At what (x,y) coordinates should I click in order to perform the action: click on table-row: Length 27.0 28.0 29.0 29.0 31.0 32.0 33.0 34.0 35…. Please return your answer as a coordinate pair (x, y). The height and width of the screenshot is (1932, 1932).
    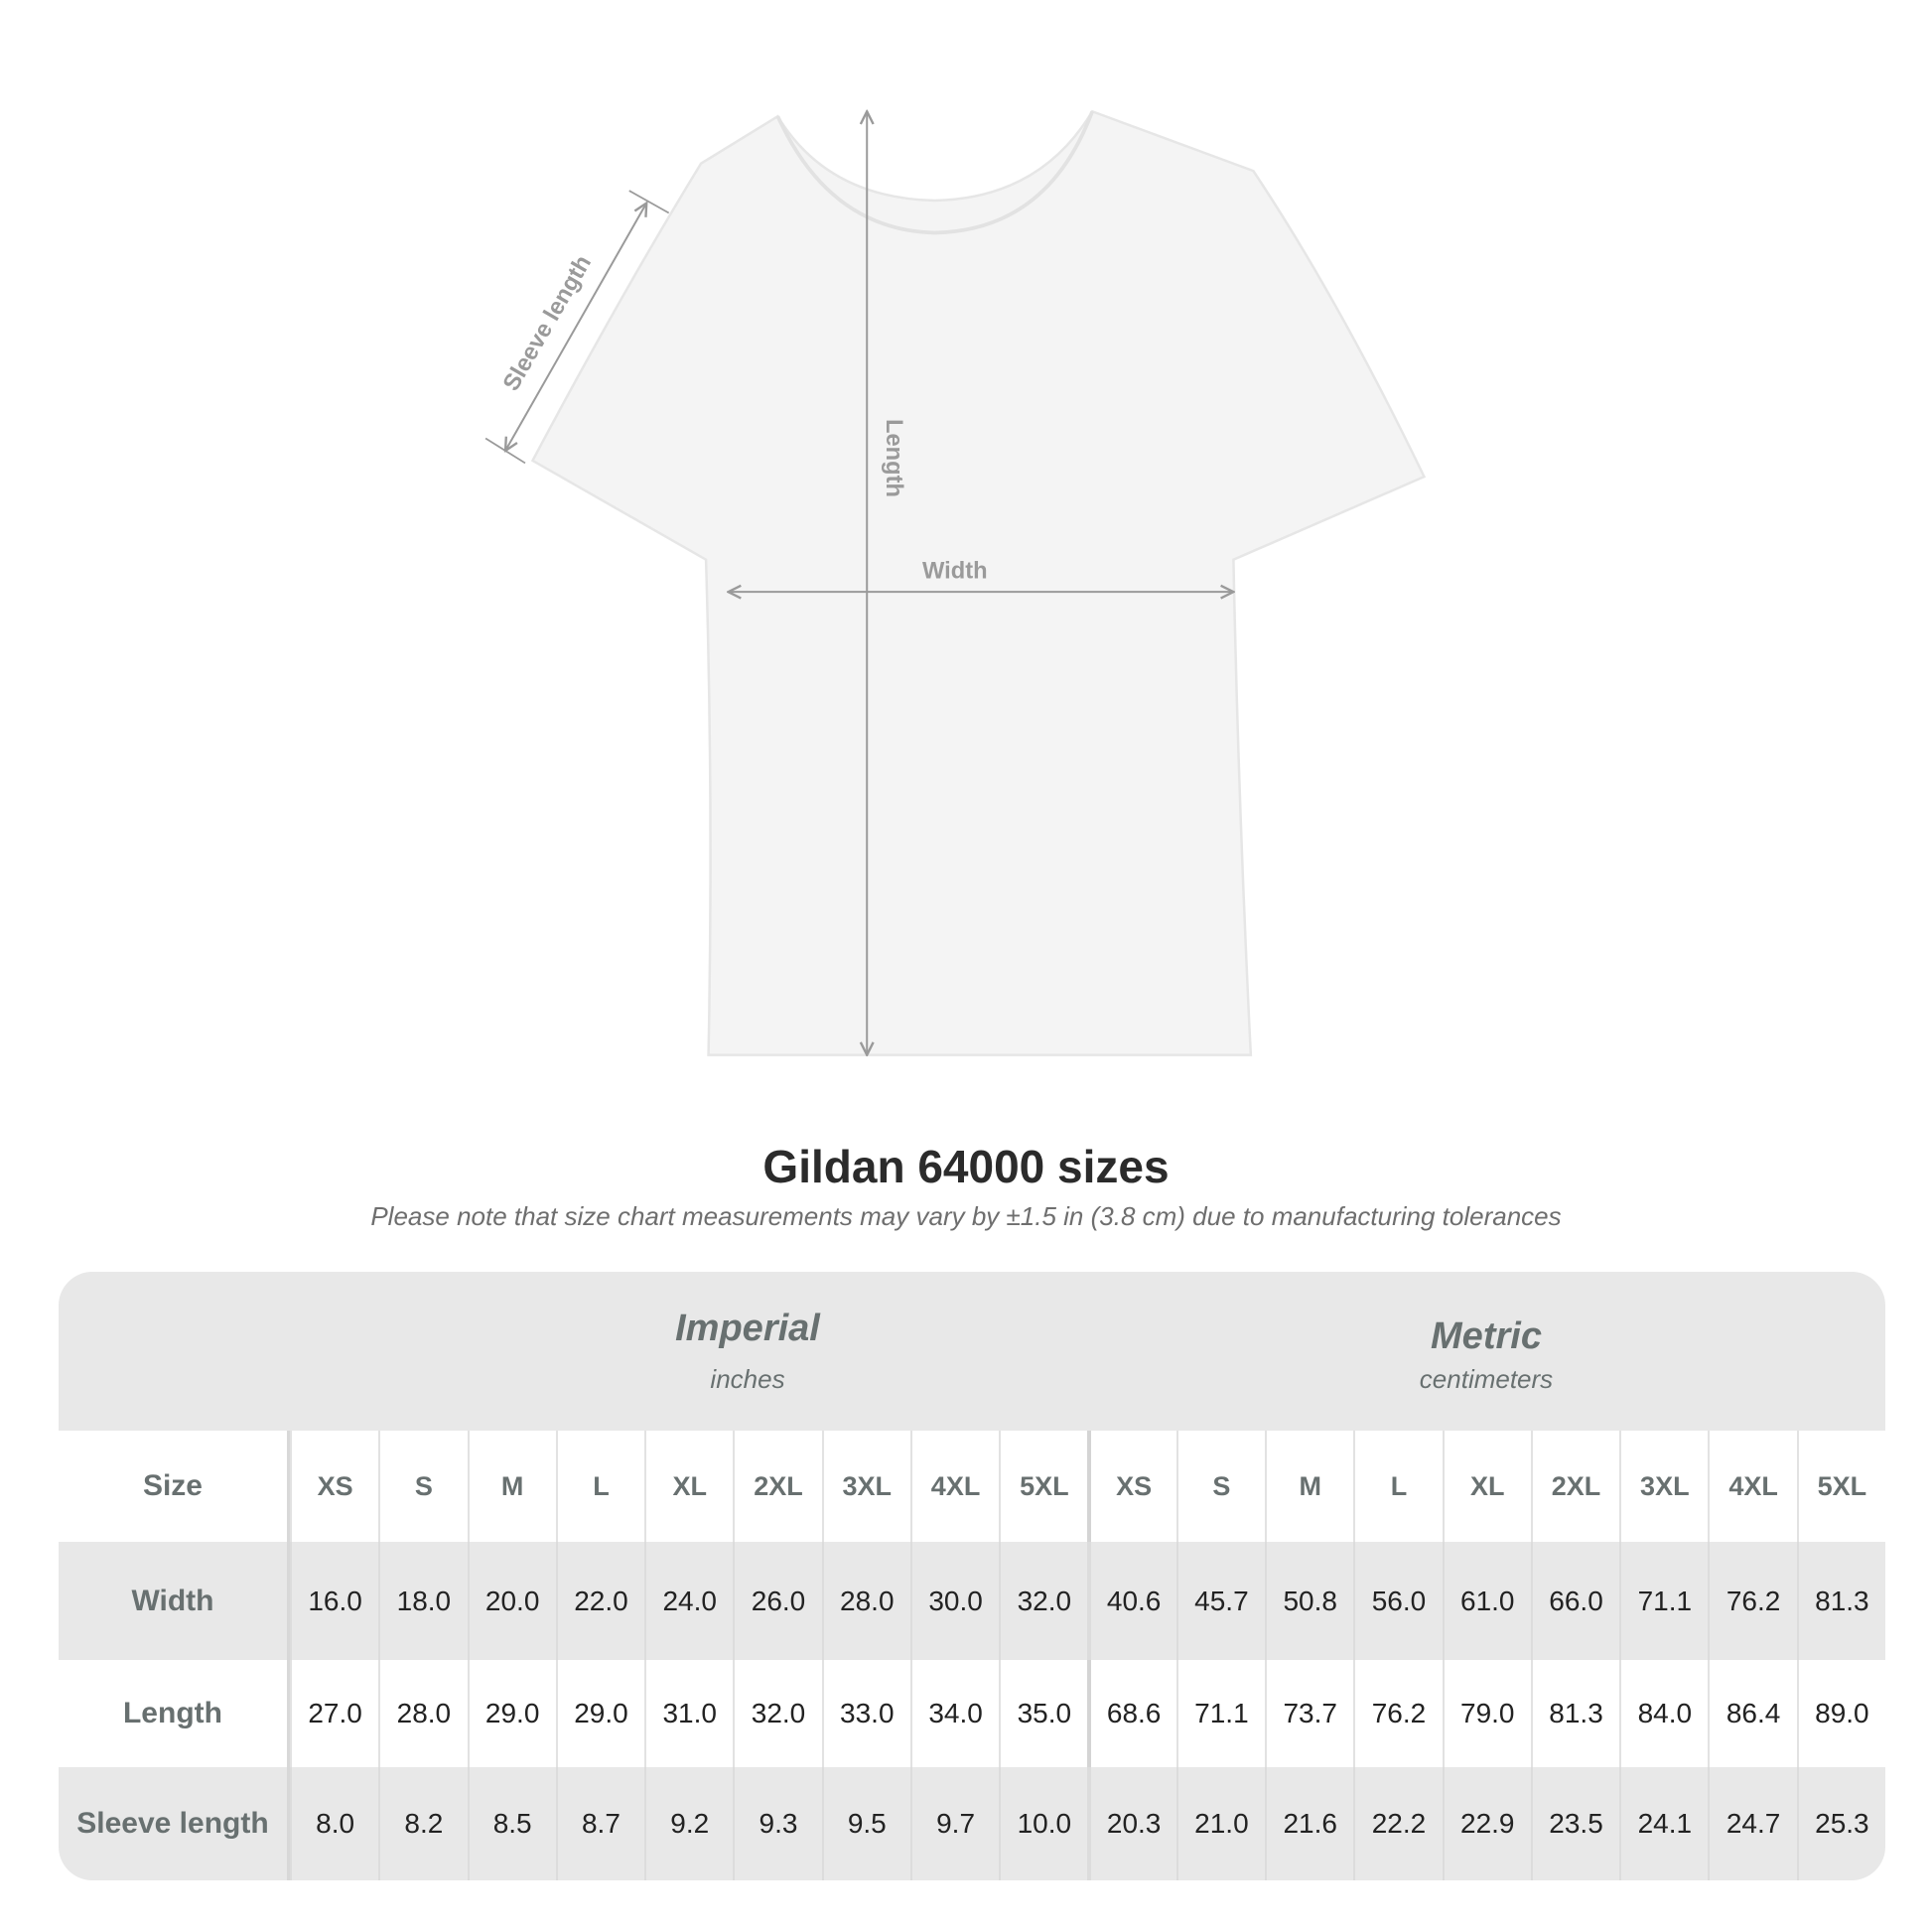
    Looking at the image, I should click on (972, 1714).